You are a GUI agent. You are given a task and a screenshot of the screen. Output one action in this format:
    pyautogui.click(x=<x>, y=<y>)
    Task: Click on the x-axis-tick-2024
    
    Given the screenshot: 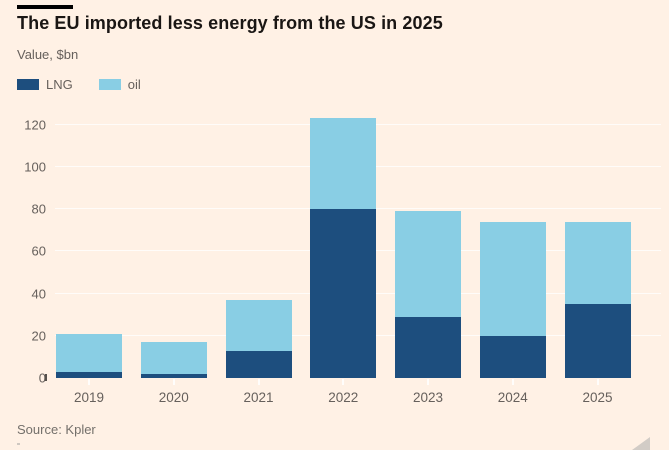 What is the action you would take?
    pyautogui.click(x=512, y=382)
    